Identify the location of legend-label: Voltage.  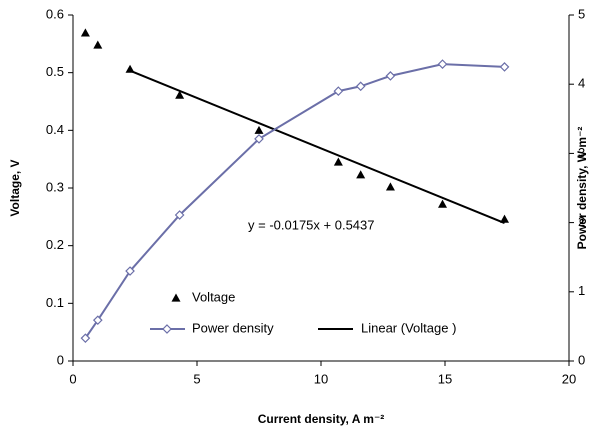
(213, 296).